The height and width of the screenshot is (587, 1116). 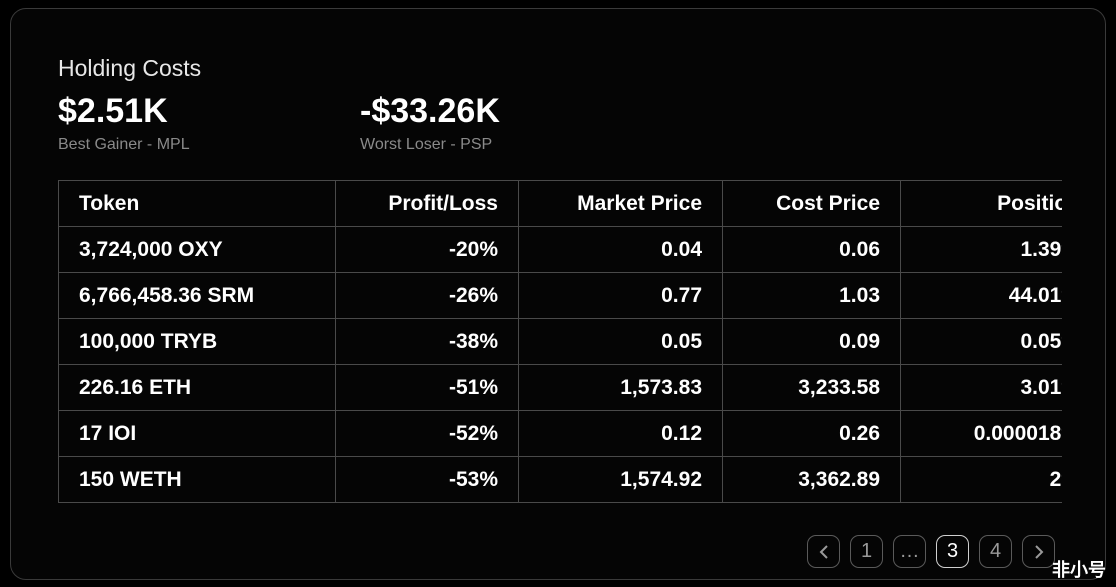 What do you see at coordinates (981, 387) in the screenshot?
I see `table-cell: 3.01%` at bounding box center [981, 387].